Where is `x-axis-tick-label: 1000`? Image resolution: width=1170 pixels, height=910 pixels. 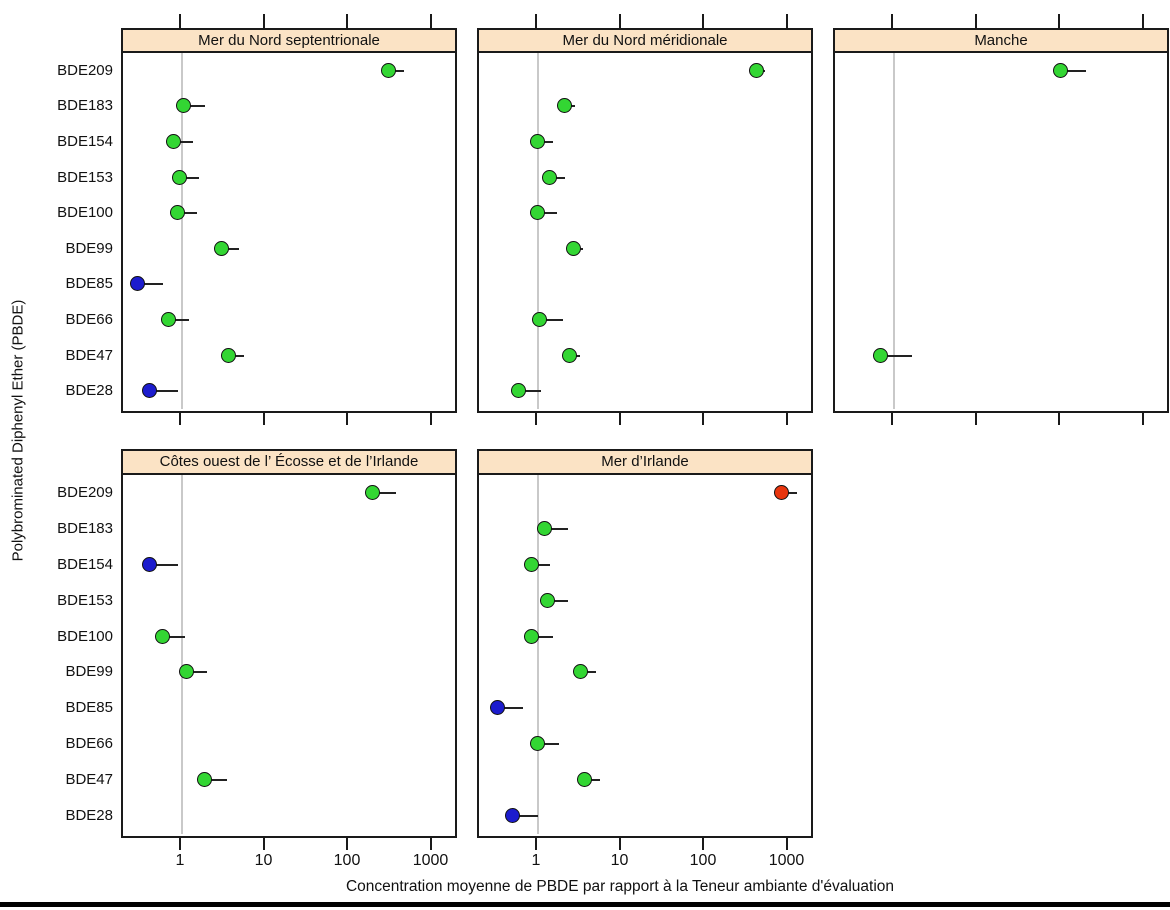
x-axis-tick-label: 1000 is located at coordinates (786, 860).